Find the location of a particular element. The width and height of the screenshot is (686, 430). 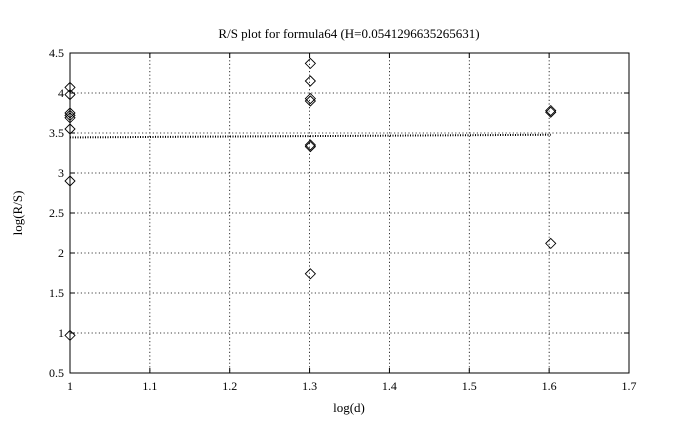

x-axis-label: log(d) is located at coordinates (349, 407).